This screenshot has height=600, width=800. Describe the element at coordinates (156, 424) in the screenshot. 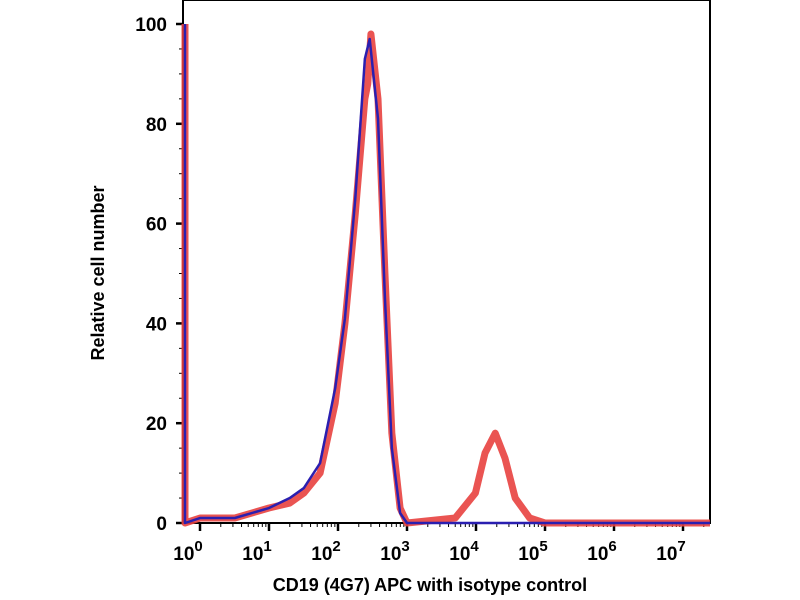

I see `y-tick-label: 20` at that location.